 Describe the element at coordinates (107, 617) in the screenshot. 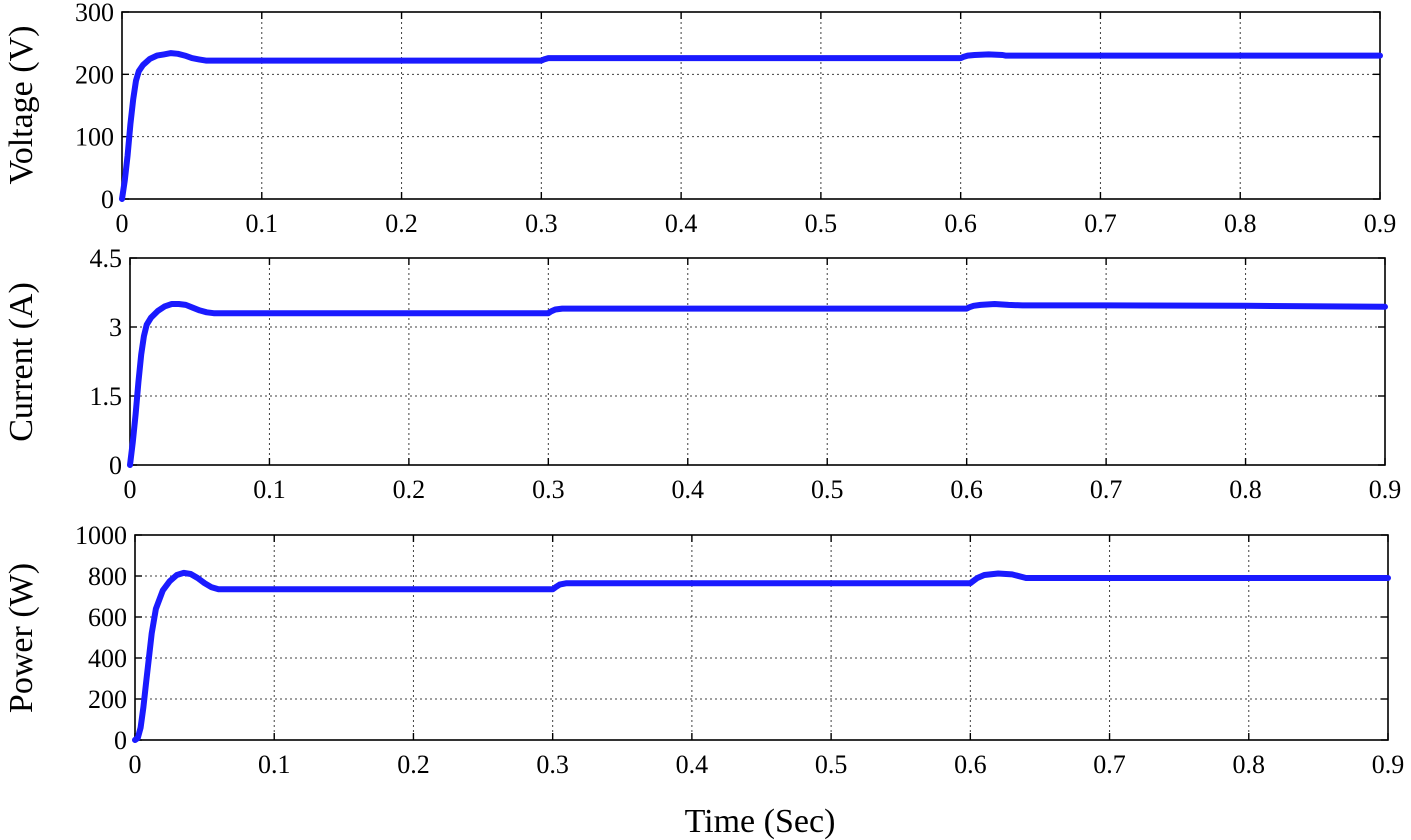

I see `y-tick-label: 600` at that location.